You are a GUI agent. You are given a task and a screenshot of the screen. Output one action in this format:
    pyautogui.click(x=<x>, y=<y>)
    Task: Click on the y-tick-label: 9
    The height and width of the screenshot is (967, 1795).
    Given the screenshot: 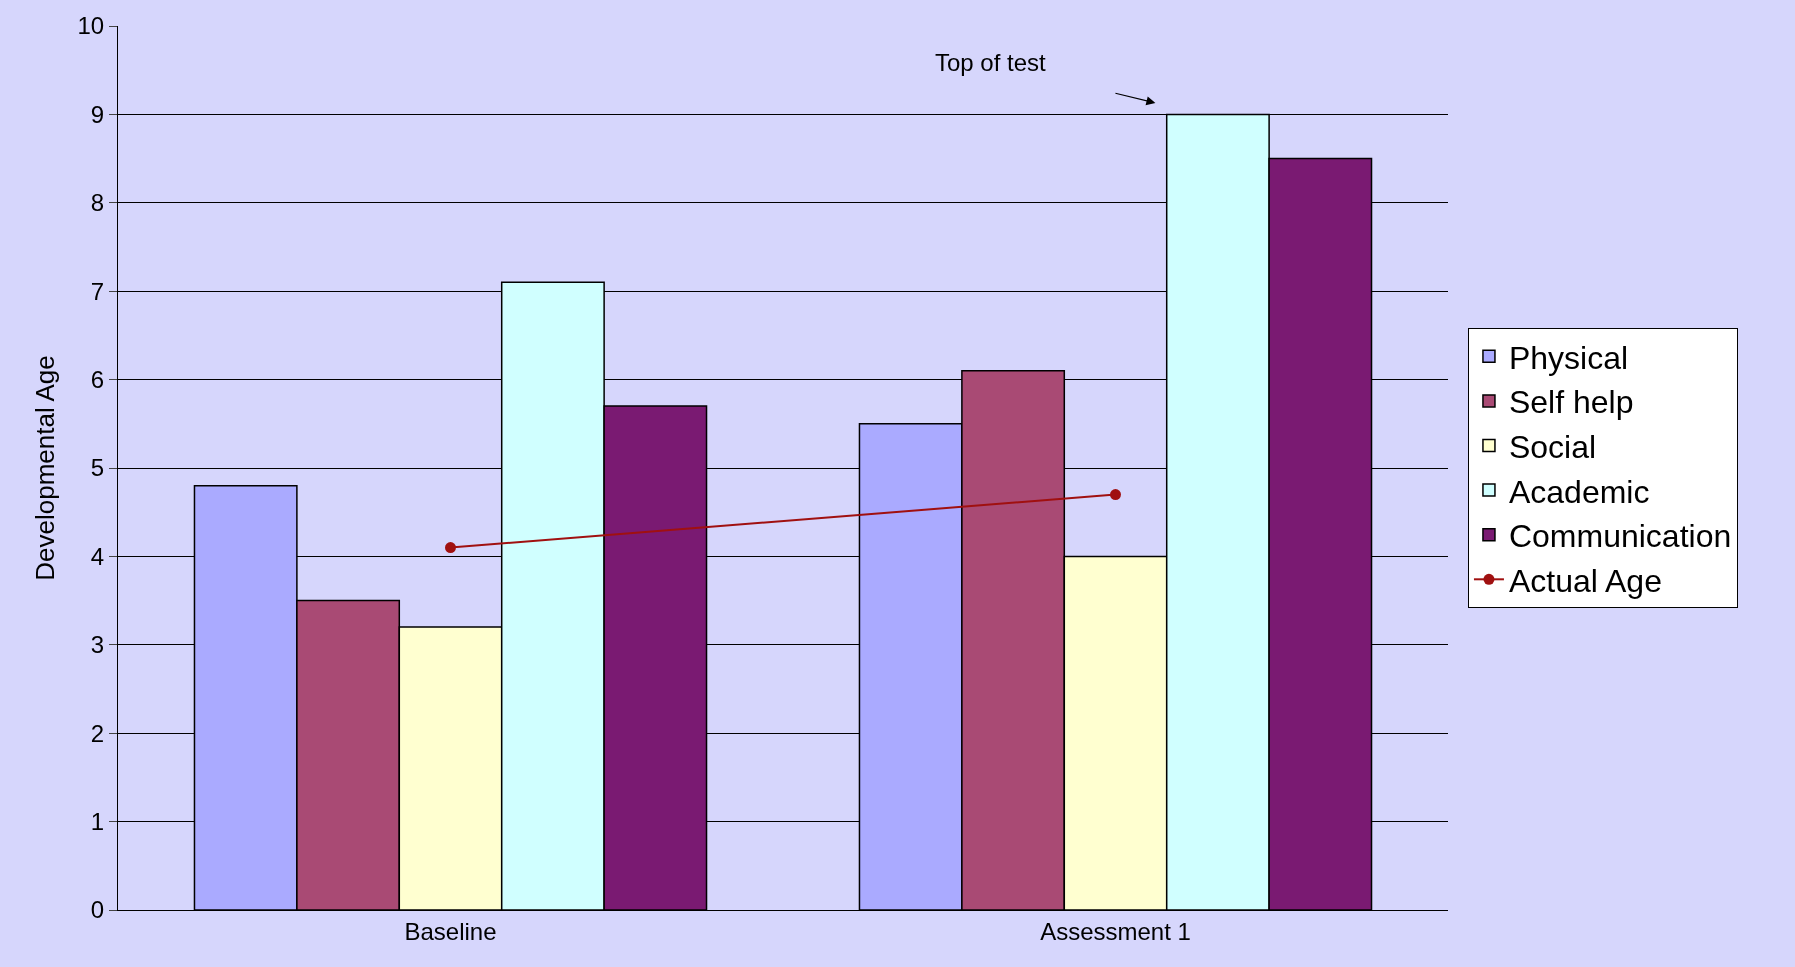 What is the action you would take?
    pyautogui.click(x=97, y=114)
    